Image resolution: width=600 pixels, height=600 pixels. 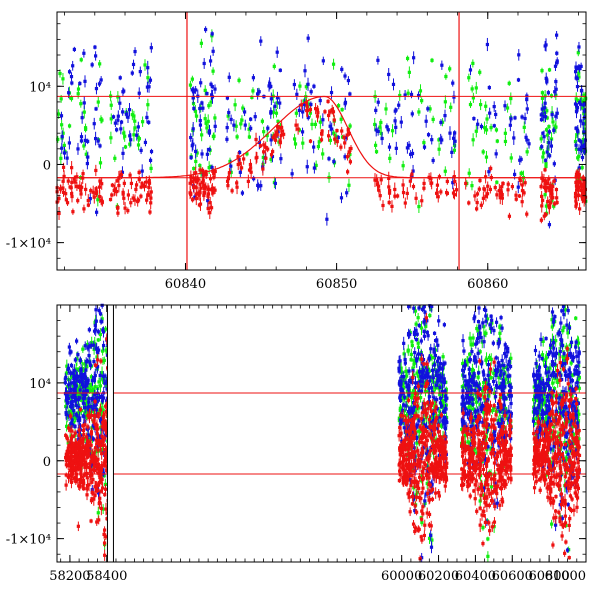 What do you see at coordinates (28, 244) in the screenshot?
I see `y-tick-label: -1×10⁴` at bounding box center [28, 244].